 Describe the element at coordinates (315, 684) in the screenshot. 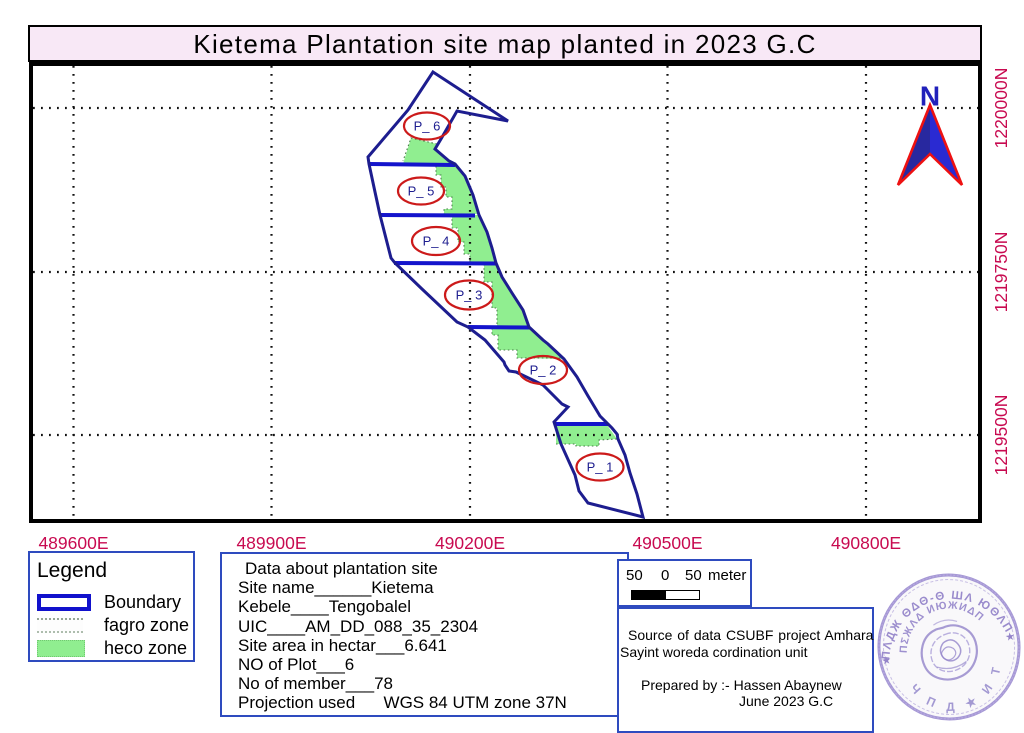

I see `member-count-line: No of member___78` at that location.